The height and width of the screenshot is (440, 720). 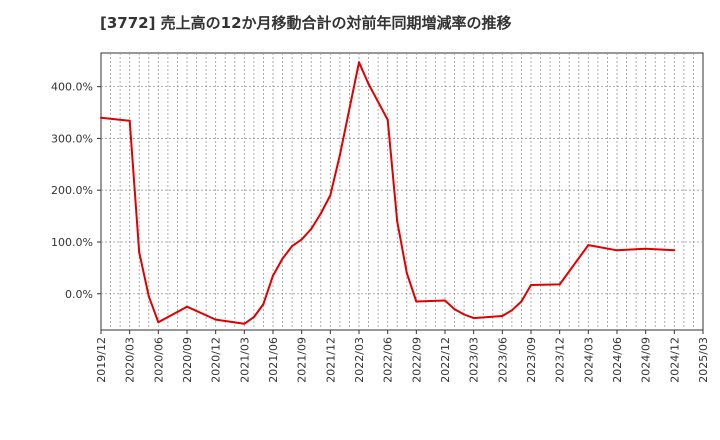 What do you see at coordinates (445, 360) in the screenshot?
I see `x-tick-label: 2022/12` at bounding box center [445, 360].